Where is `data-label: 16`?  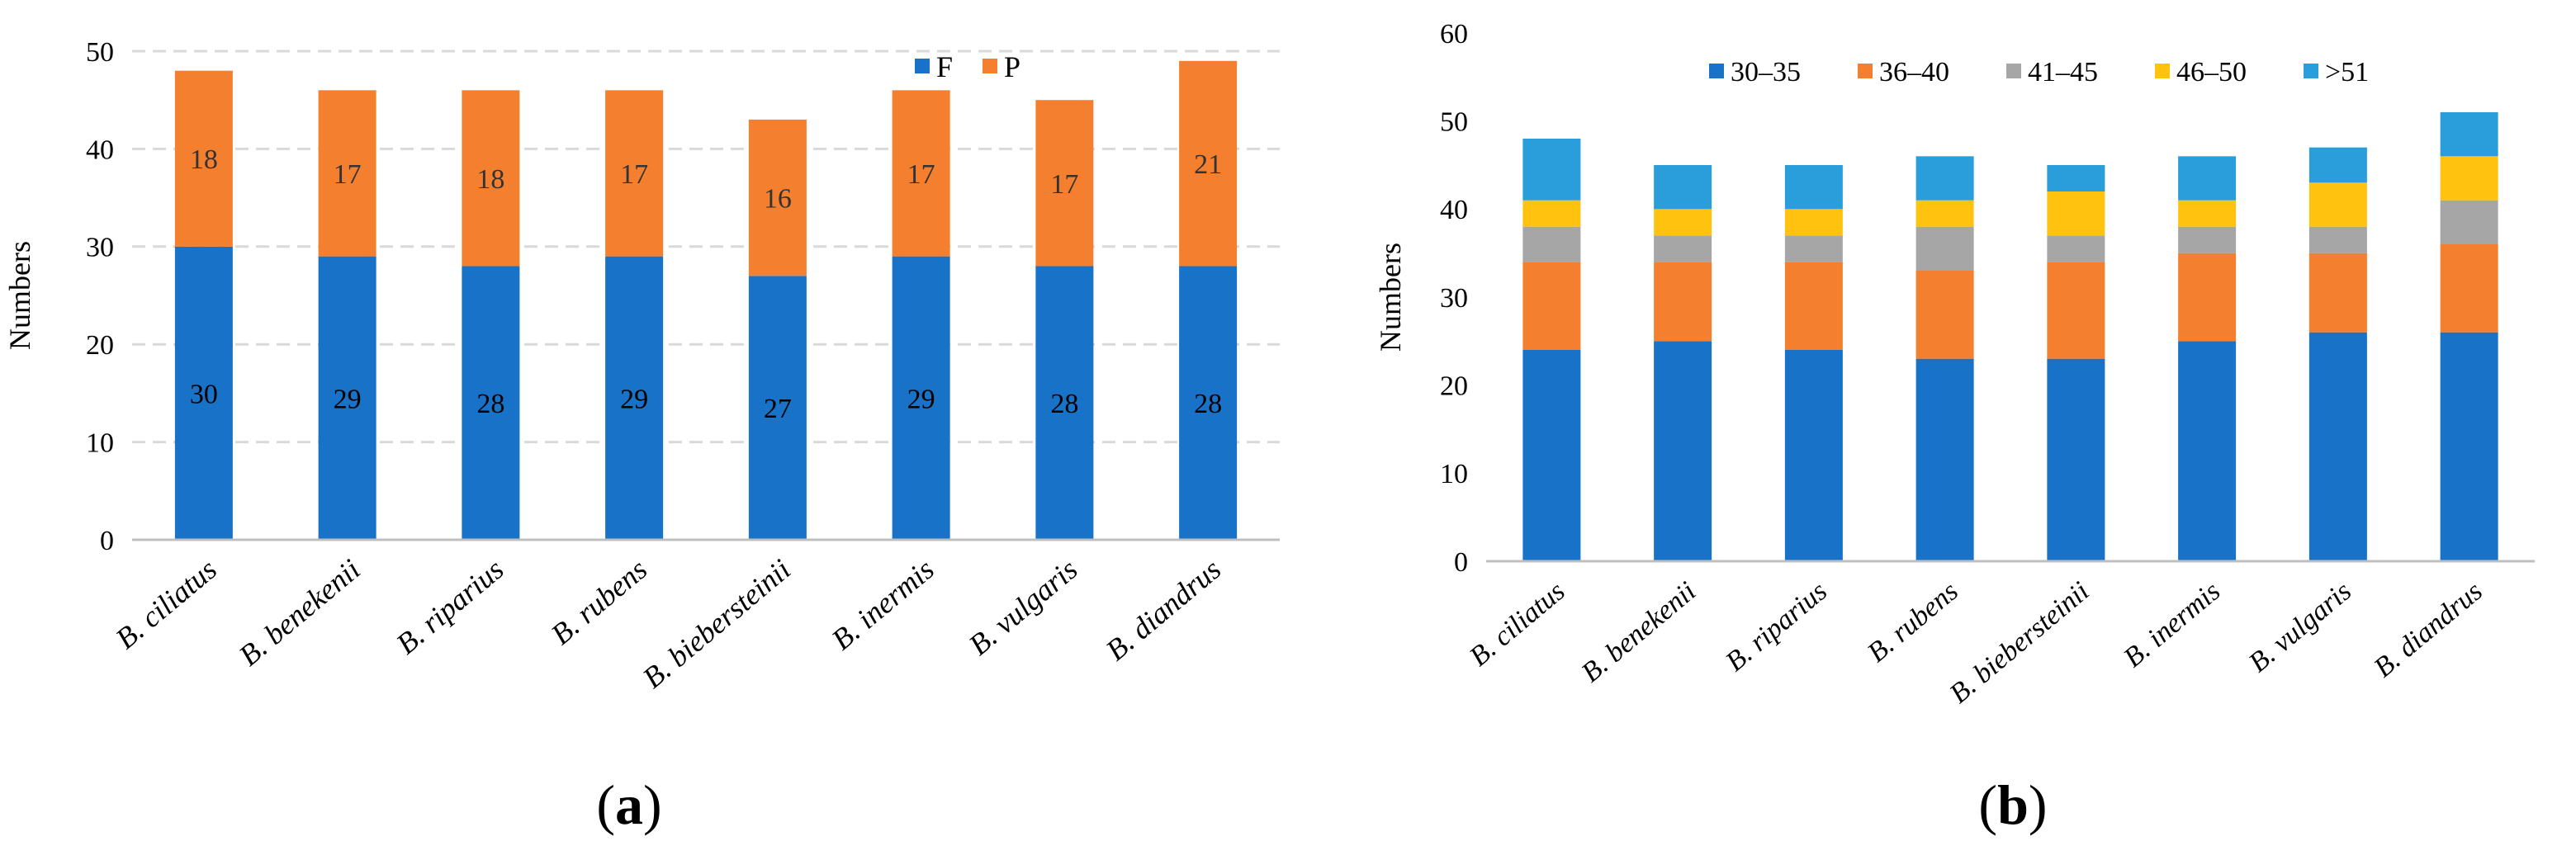 data-label: 16 is located at coordinates (778, 199).